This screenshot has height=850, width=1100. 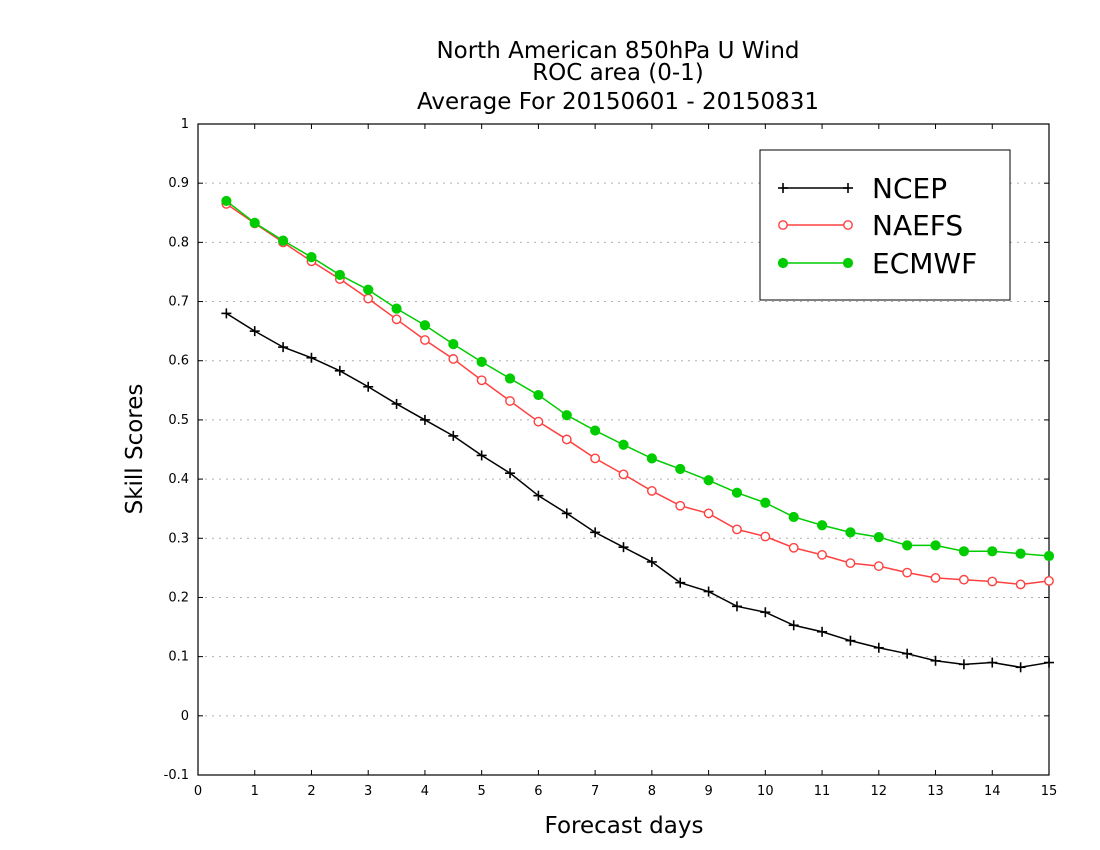 I want to click on y-tick-label: 0, so click(x=185, y=716).